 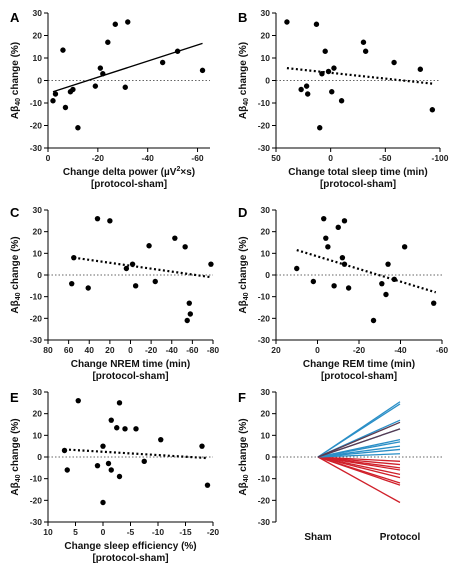 What do you see at coordinates (276, 350) in the screenshot?
I see `x-tick-label: 20` at bounding box center [276, 350].